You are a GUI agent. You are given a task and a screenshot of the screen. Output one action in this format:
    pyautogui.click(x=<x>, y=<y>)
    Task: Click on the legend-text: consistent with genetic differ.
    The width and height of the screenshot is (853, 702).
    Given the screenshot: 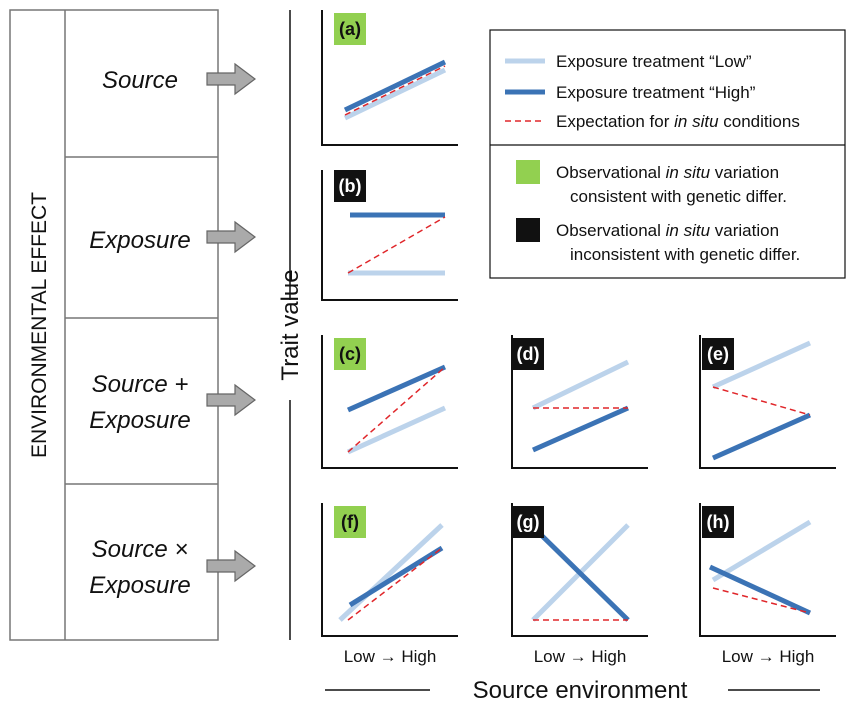 What is the action you would take?
    pyautogui.click(x=678, y=196)
    